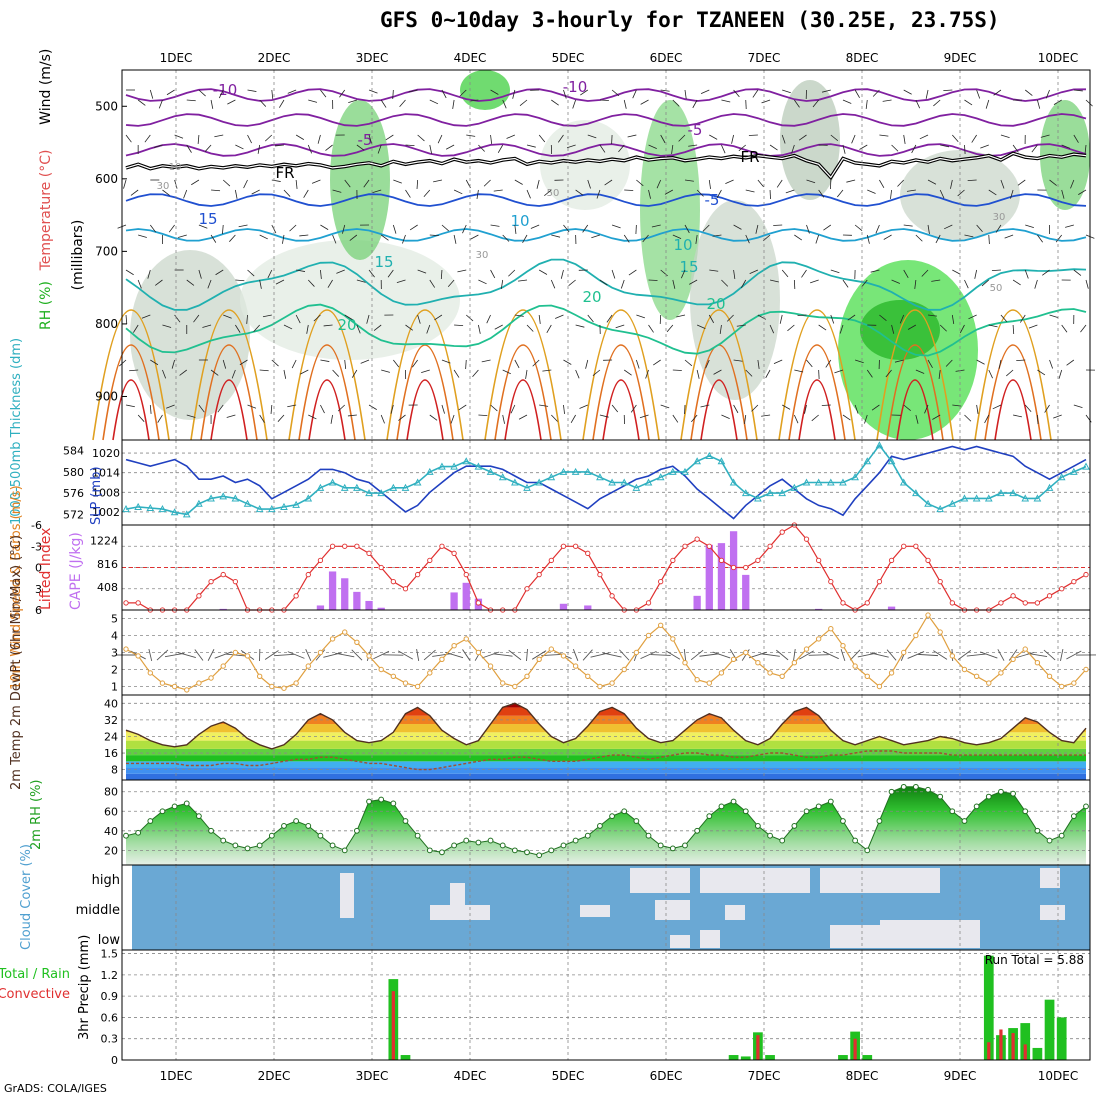 The height and width of the screenshot is (1100, 1100). I want to click on date-label-bottom: 8DEC, so click(862, 1076).